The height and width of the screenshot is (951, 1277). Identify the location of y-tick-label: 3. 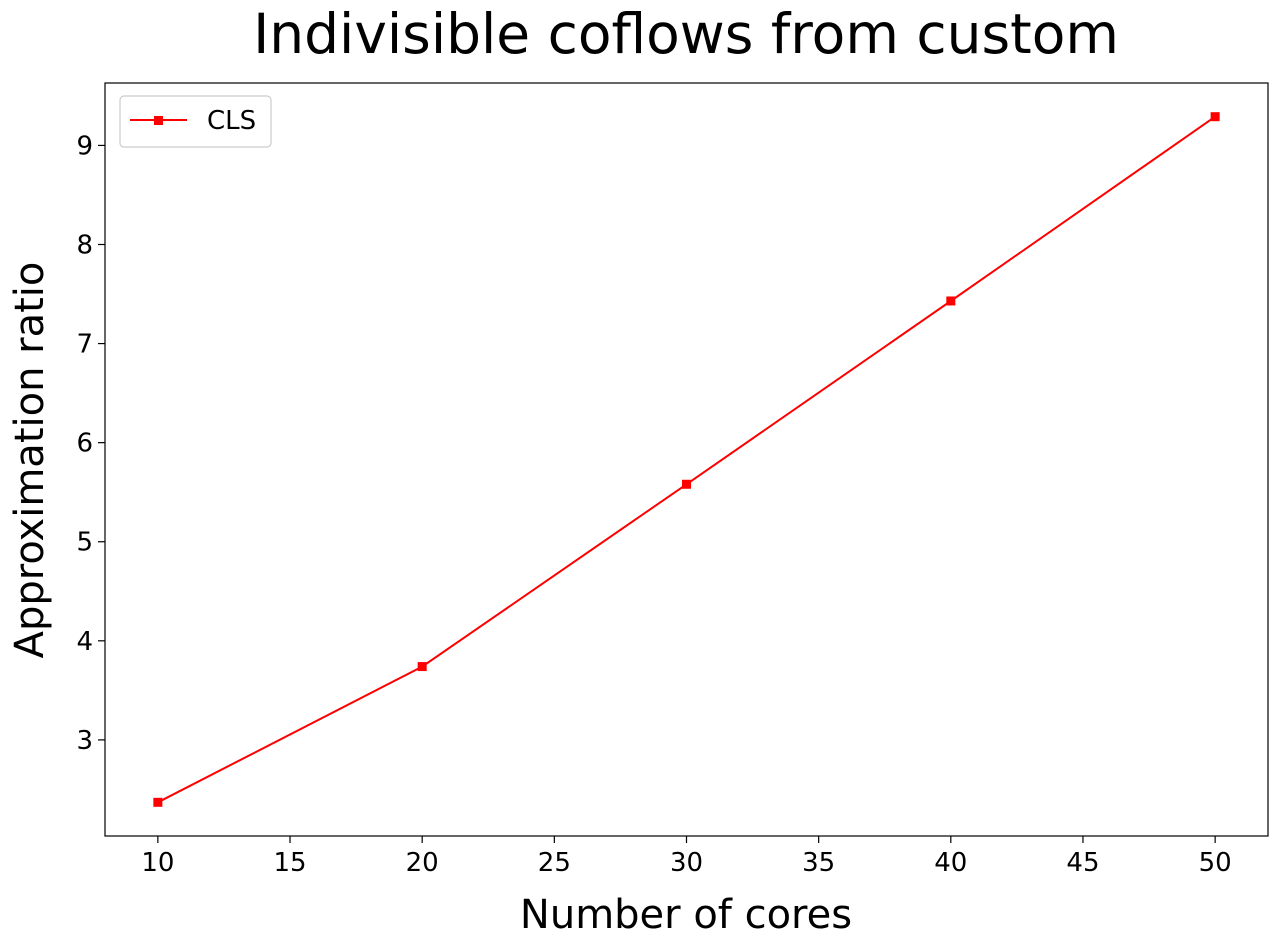
(84, 741).